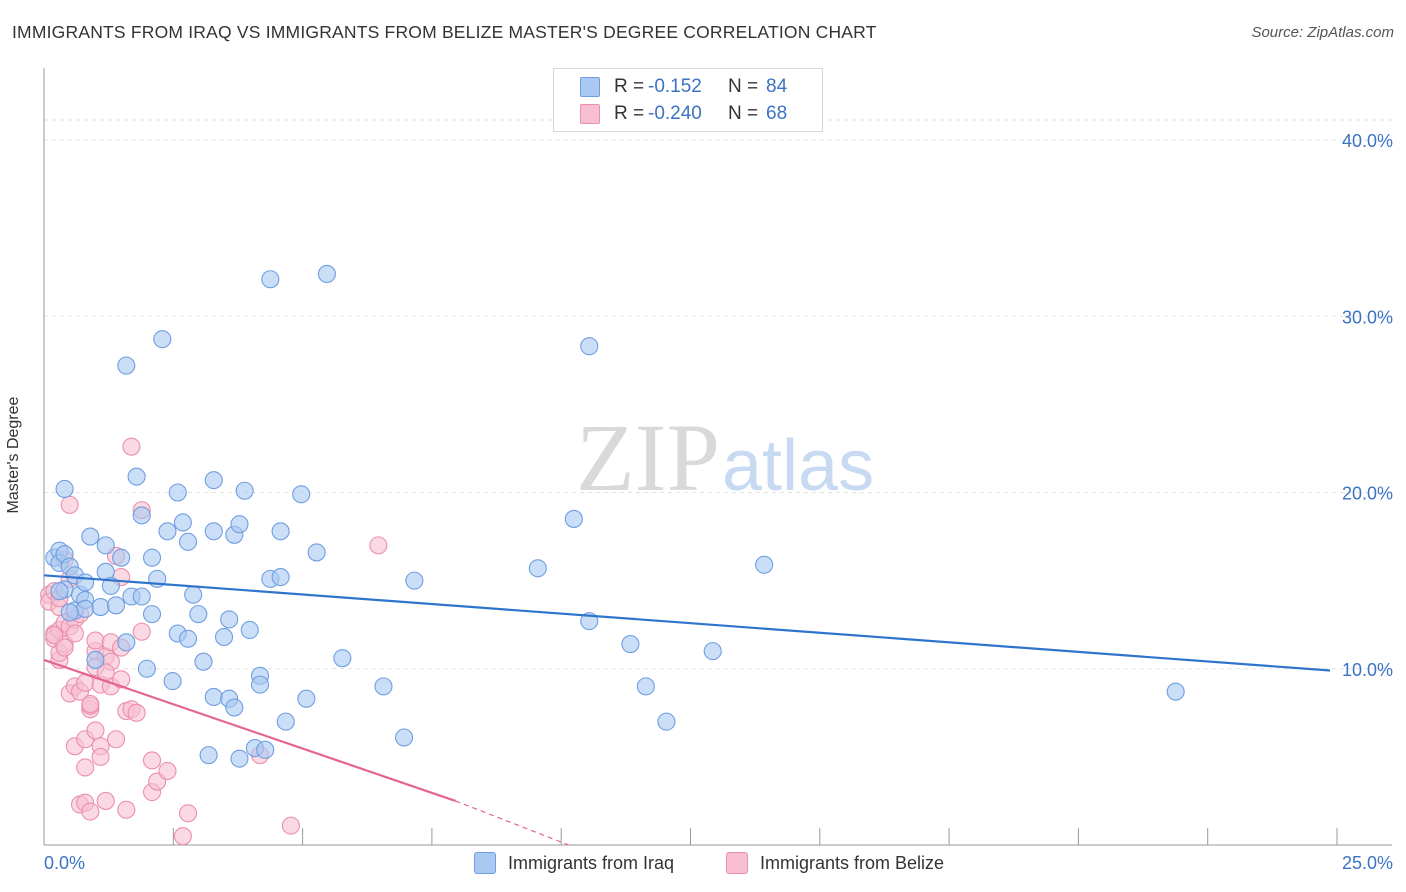 The height and width of the screenshot is (892, 1406). What do you see at coordinates (743, 86) in the screenshot?
I see `iraq-n-label: N =` at bounding box center [743, 86].